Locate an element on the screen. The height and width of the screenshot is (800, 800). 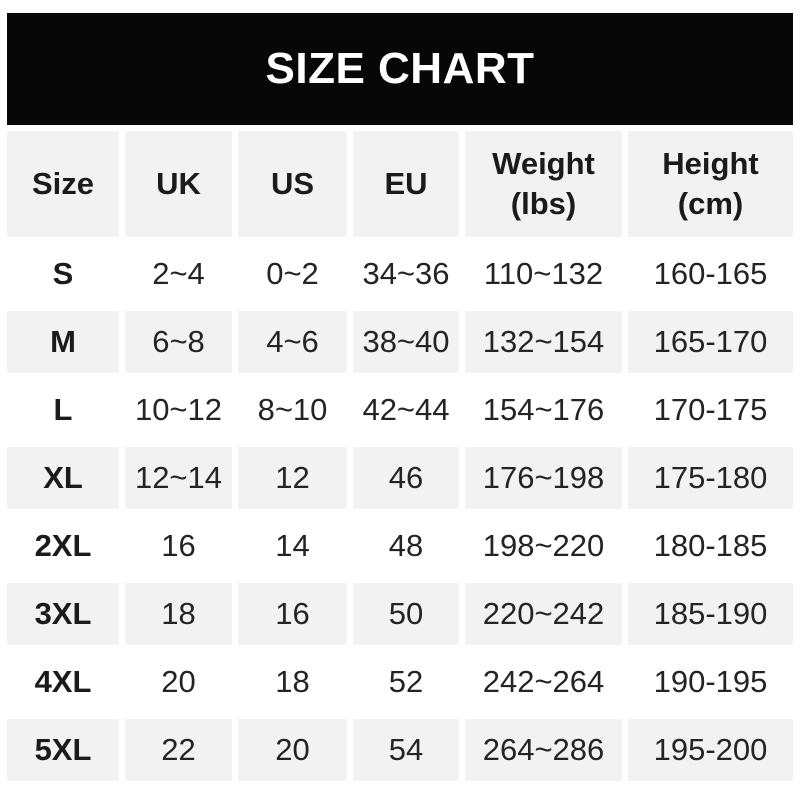
cell-s-us: 0~2 is located at coordinates (292, 274).